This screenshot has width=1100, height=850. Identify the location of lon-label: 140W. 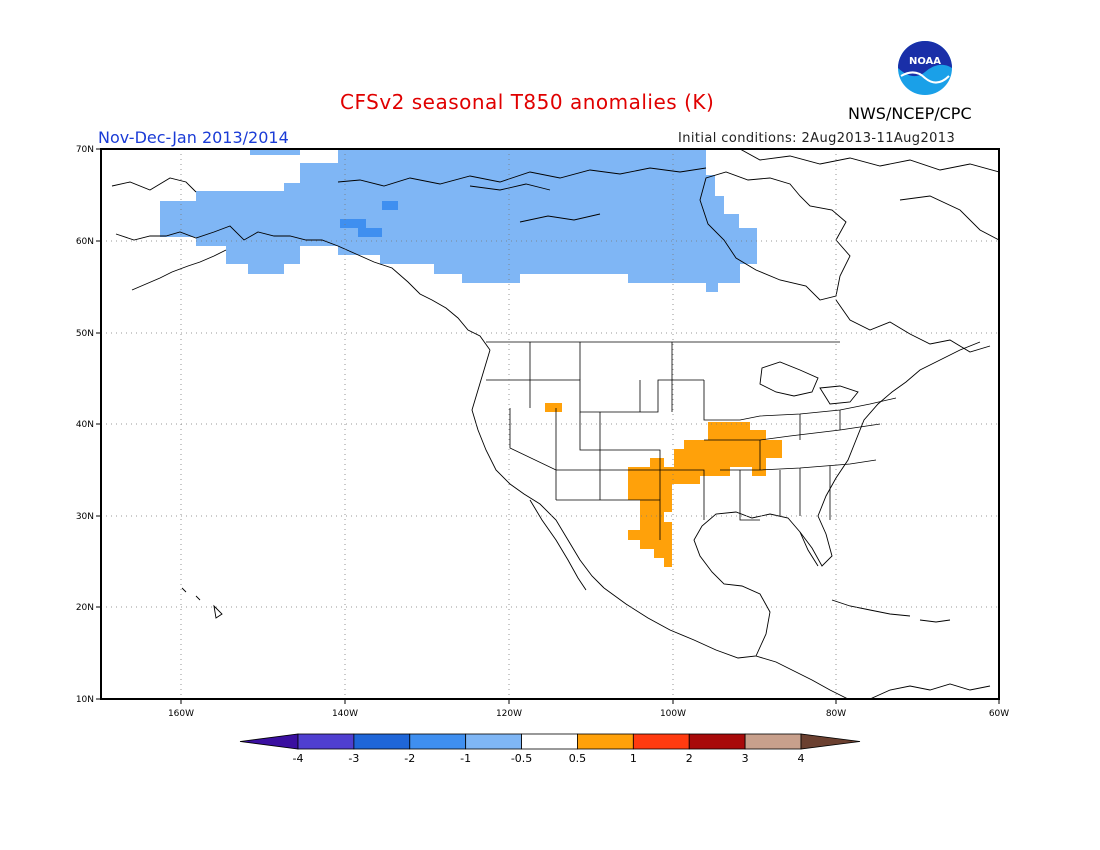
(345, 714).